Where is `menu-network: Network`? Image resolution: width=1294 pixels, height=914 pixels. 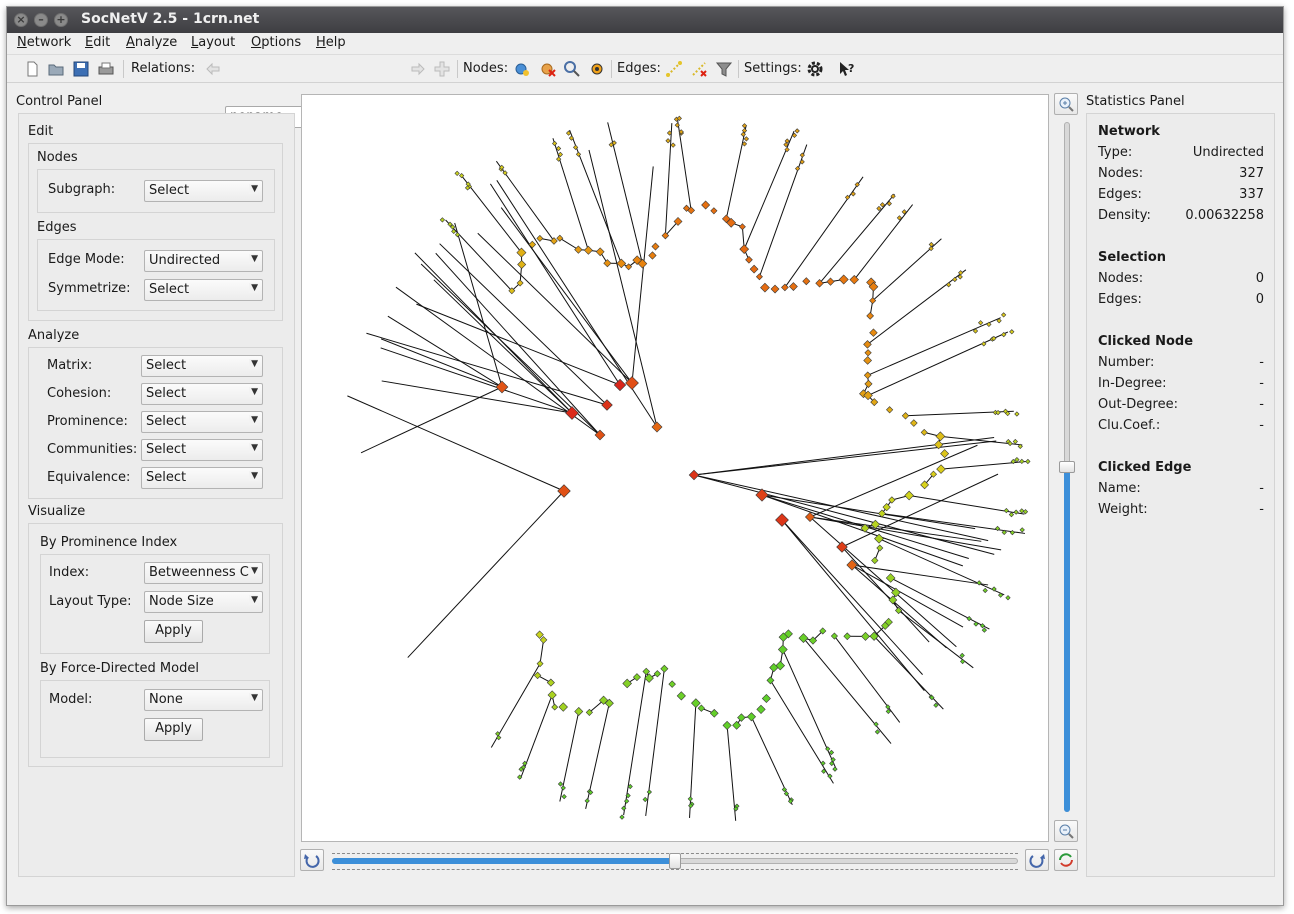 menu-network: Network is located at coordinates (44, 42).